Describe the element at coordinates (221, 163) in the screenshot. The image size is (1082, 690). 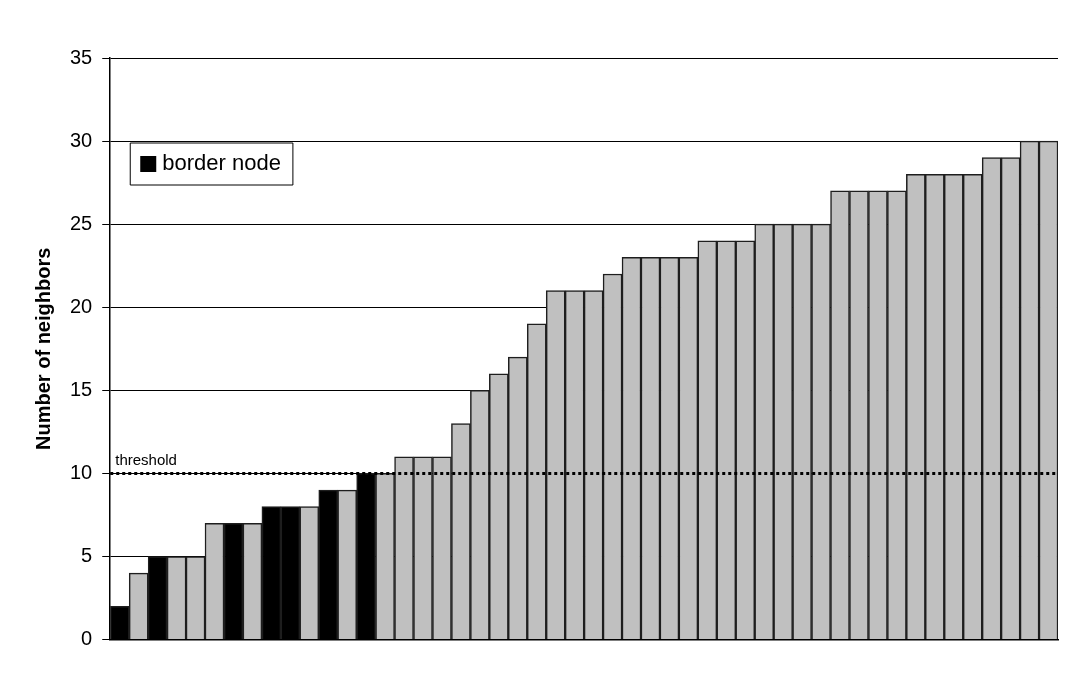
I see `legend-label: border node` at that location.